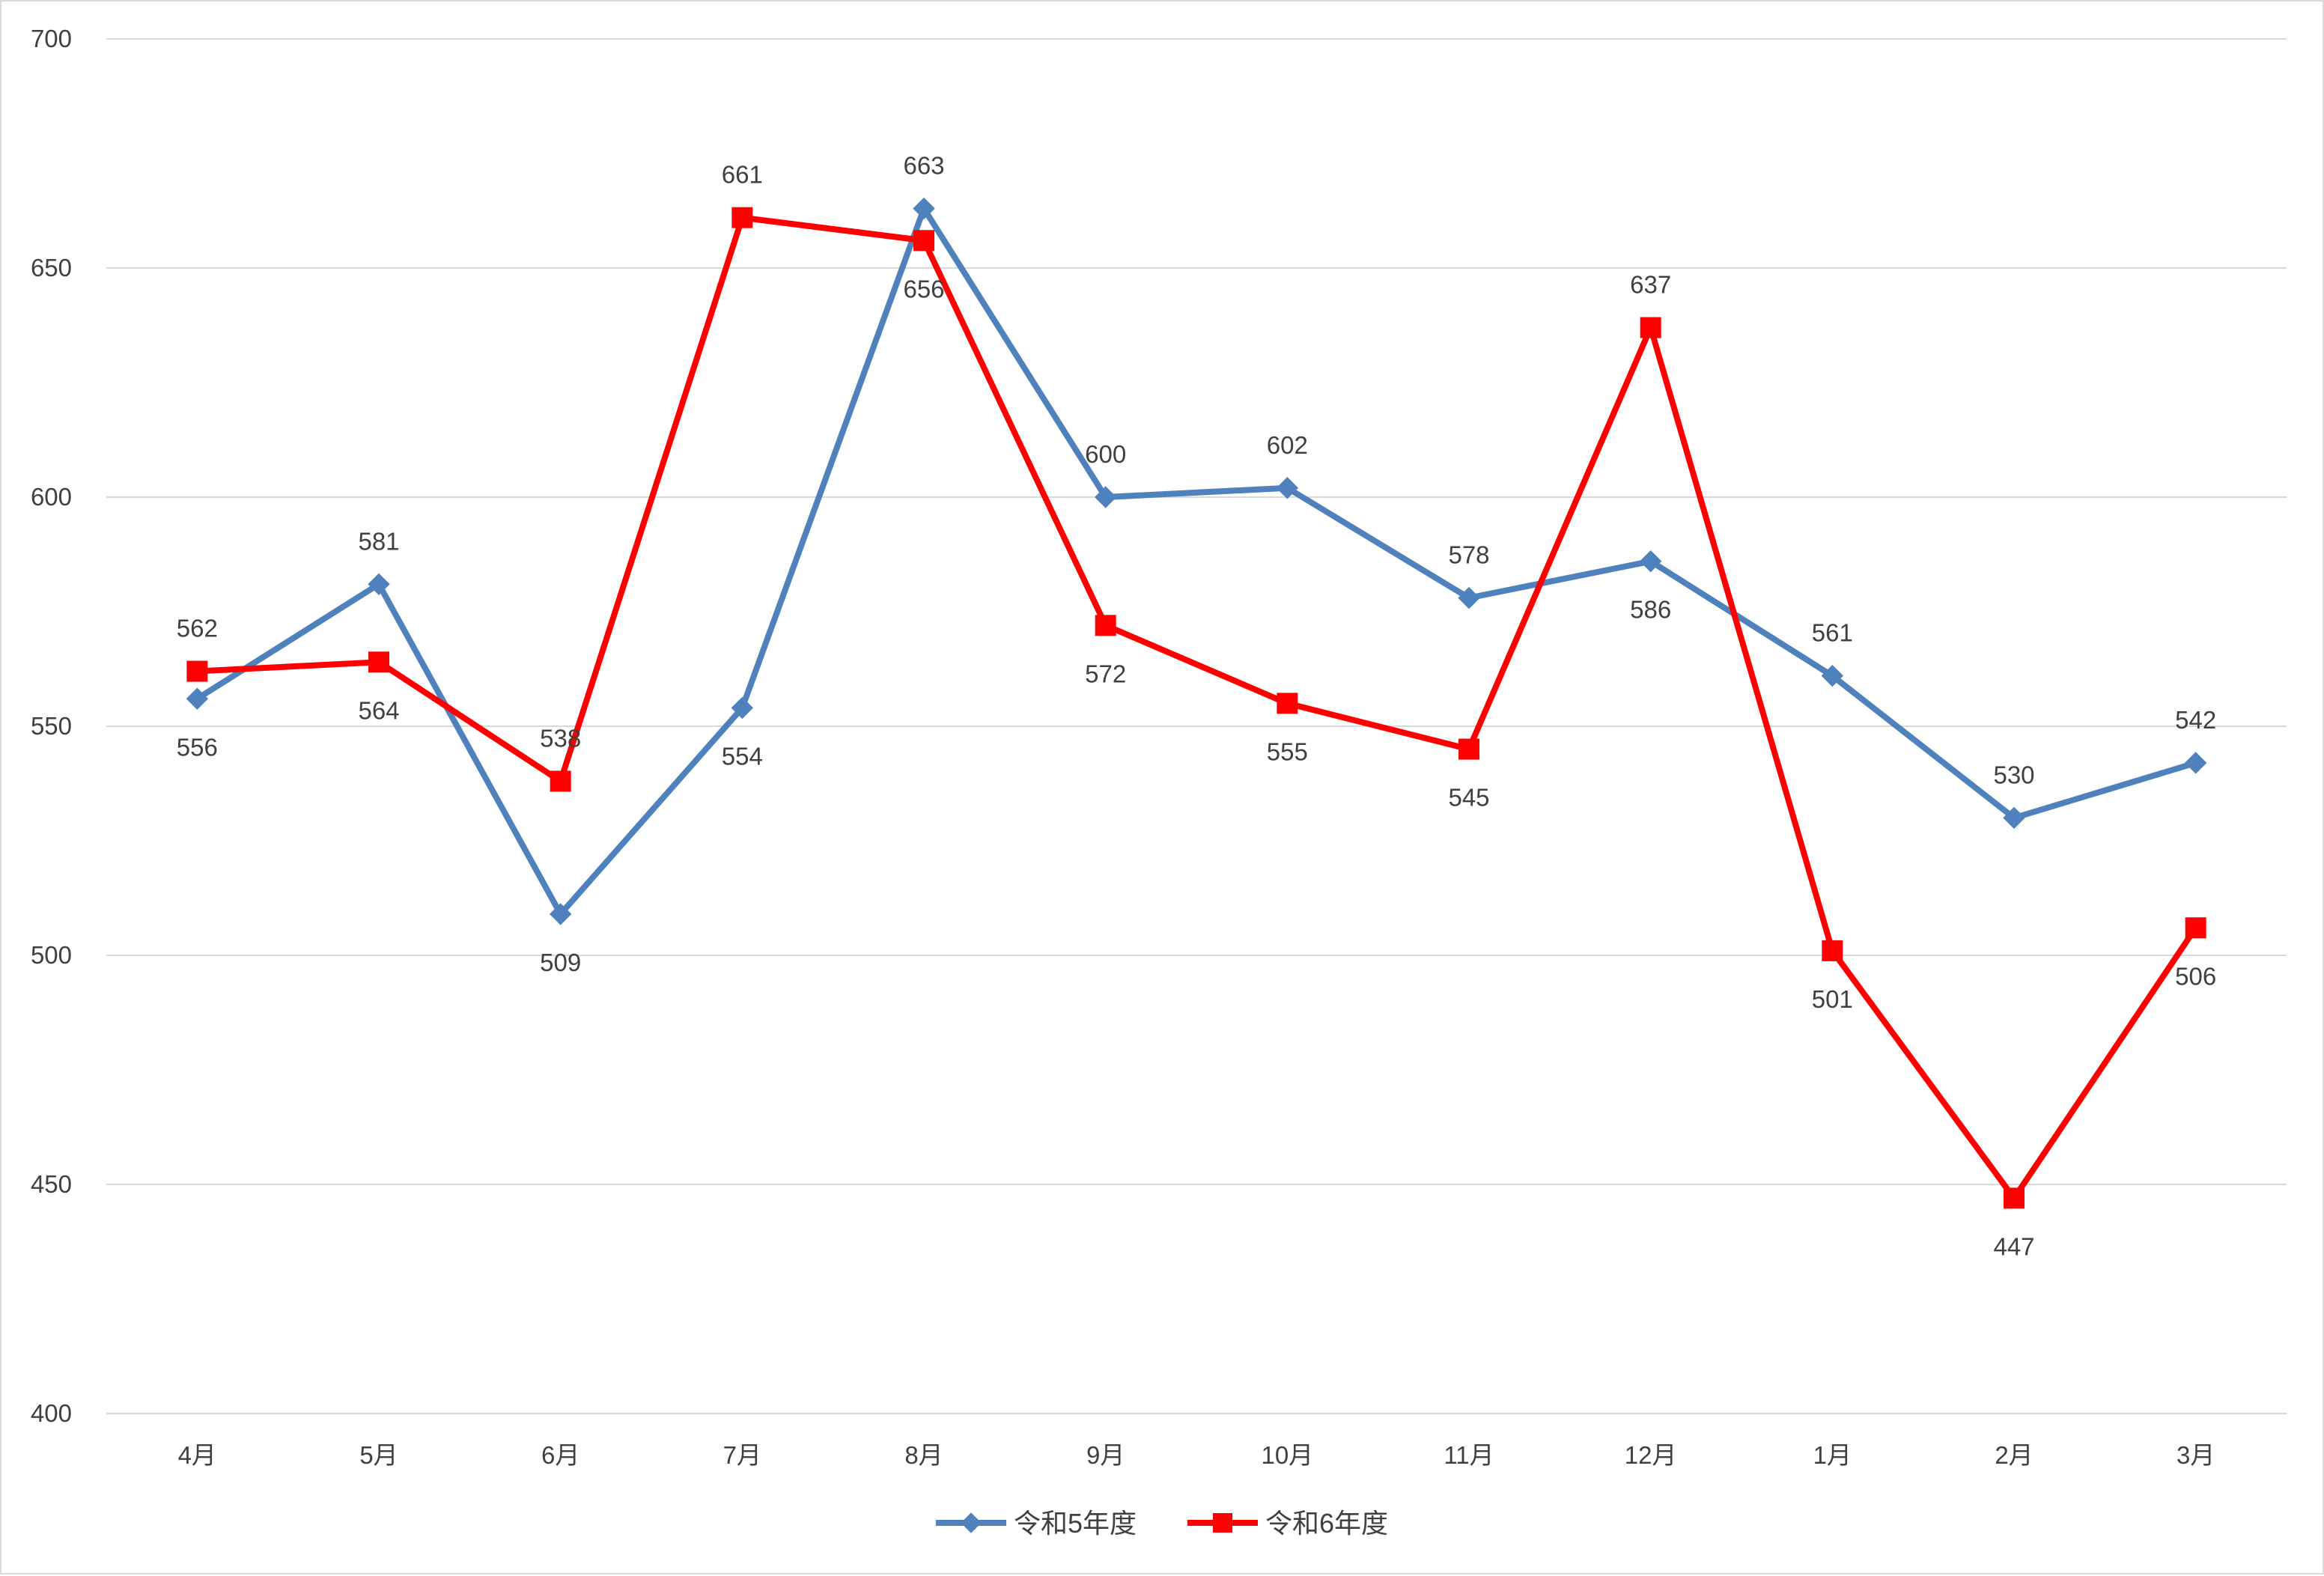 The width and height of the screenshot is (2324, 1576). I want to click on y-tick-label: 700, so click(51, 38).